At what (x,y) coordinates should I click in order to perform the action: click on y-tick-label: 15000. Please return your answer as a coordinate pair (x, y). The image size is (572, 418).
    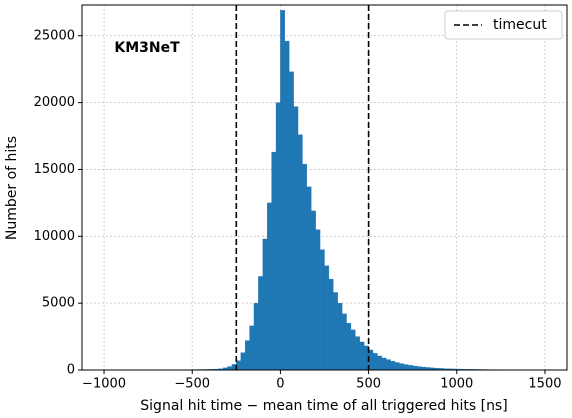
    Looking at the image, I should click on (54, 169).